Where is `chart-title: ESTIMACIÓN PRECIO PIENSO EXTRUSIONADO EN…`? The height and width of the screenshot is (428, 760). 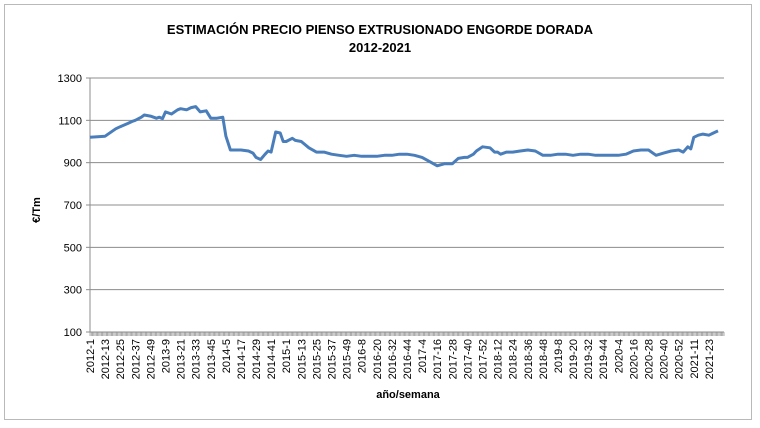 chart-title: ESTIMACIÓN PRECIO PIENSO EXTRUSIONADO EN… is located at coordinates (380, 29).